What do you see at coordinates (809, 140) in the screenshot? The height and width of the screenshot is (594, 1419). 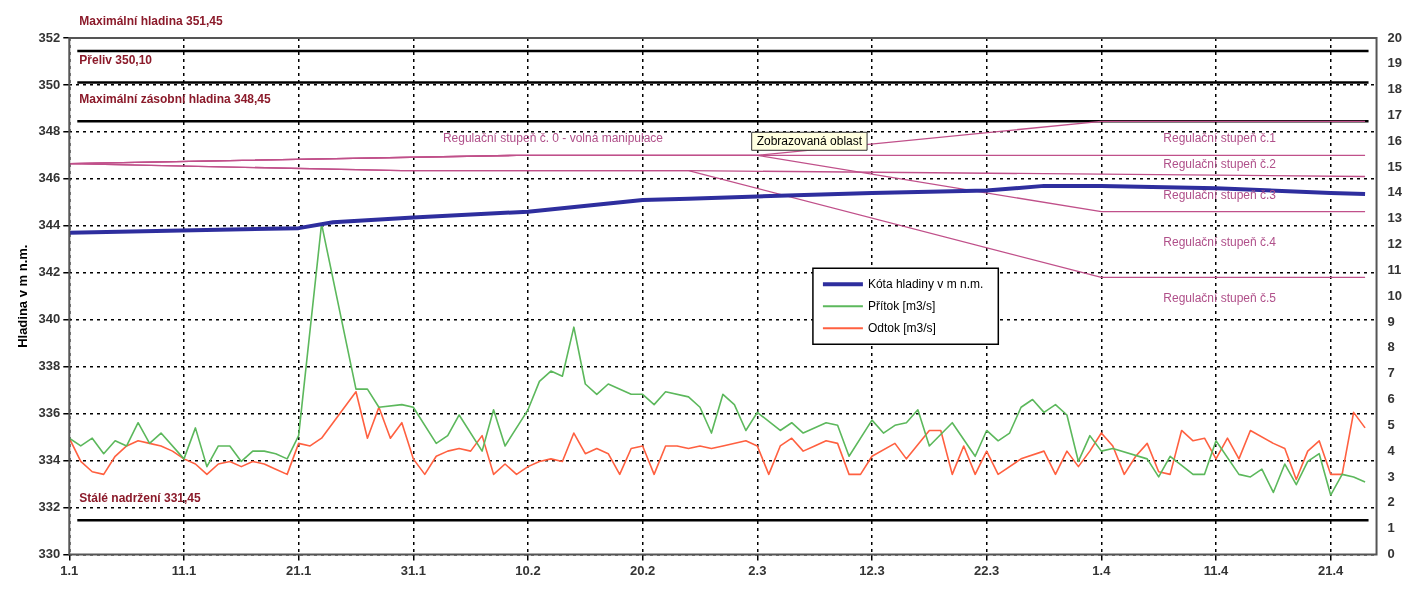 I see `annotation: Zobrazovaná oblast` at bounding box center [809, 140].